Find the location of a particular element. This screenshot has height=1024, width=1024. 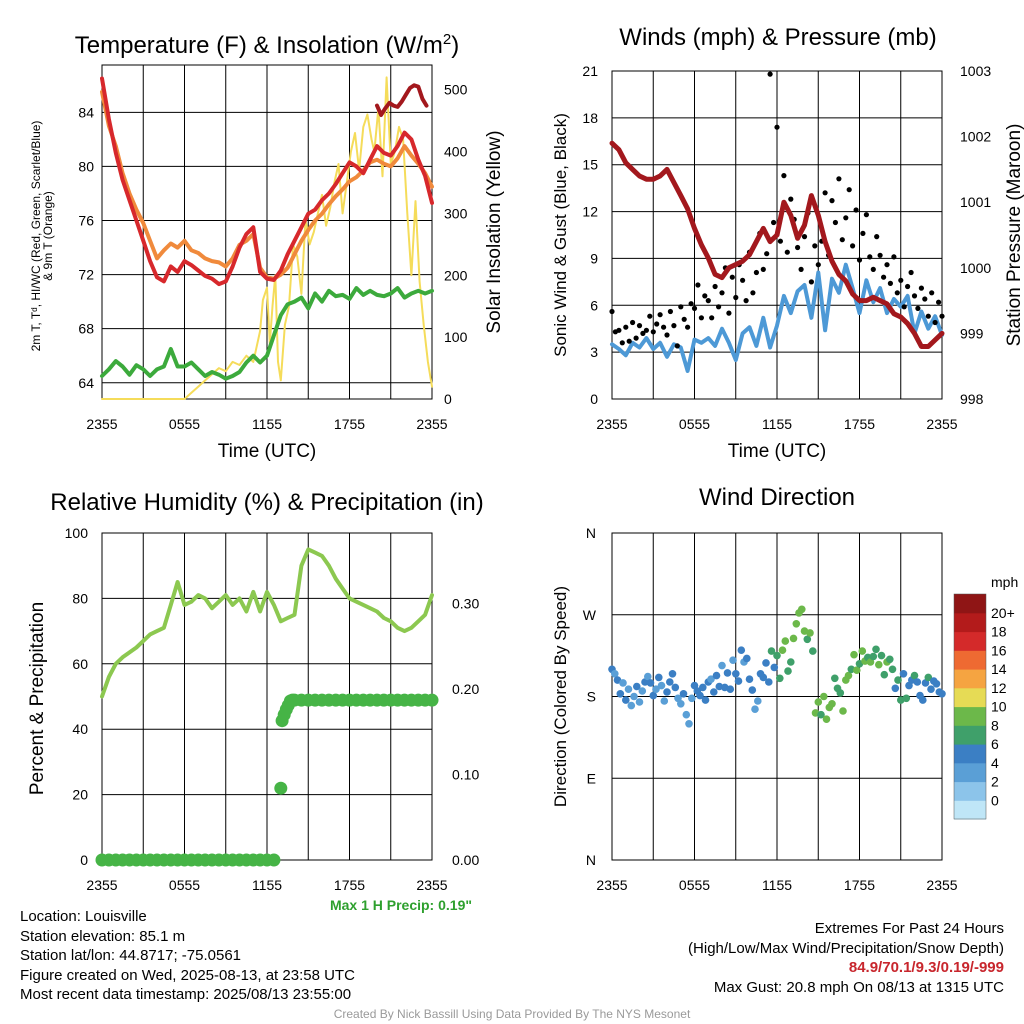

y2-tick-label: 0.10 is located at coordinates (465, 775).